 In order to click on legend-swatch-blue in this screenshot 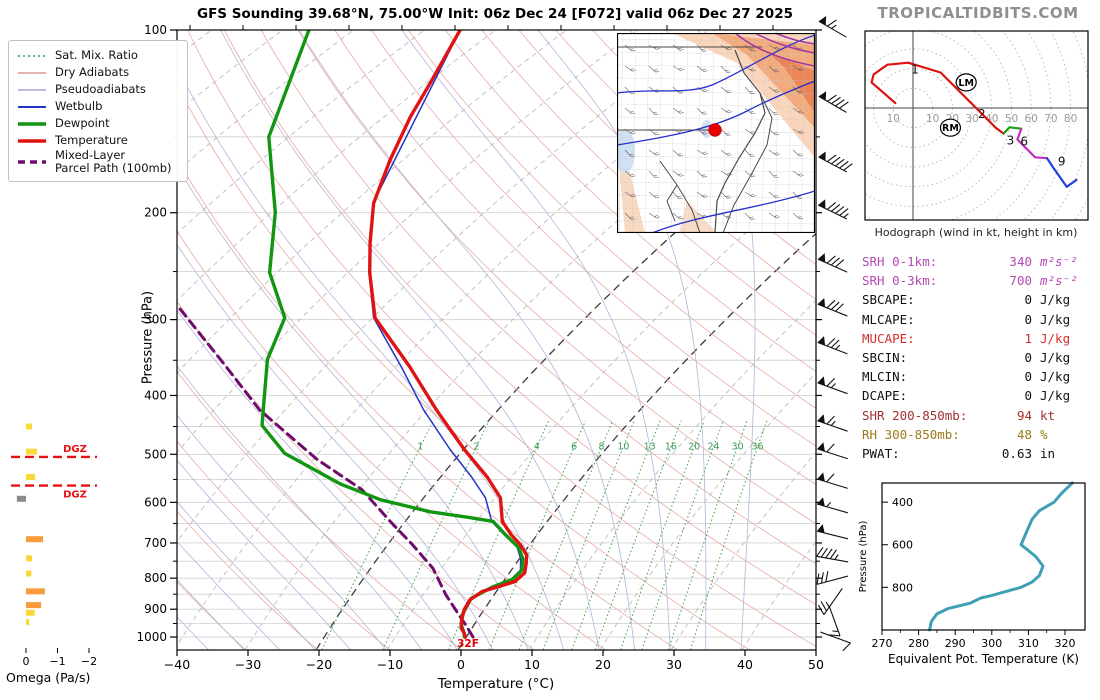, I will do `click(32, 106)`.